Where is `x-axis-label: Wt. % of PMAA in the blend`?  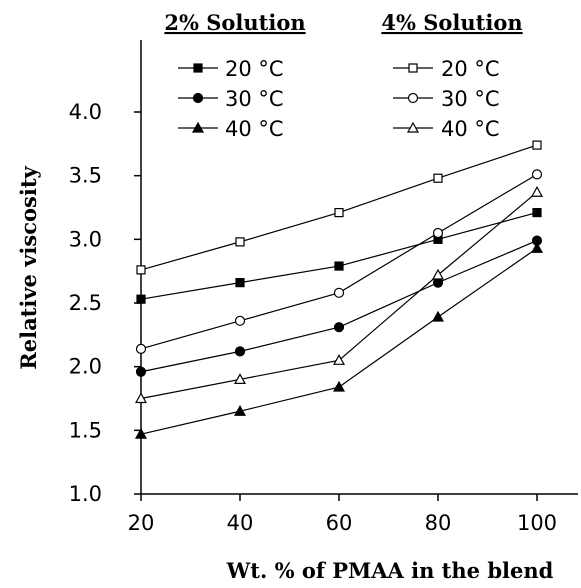
x-axis-label: Wt. % of PMAA in the blend is located at coordinates (390, 570).